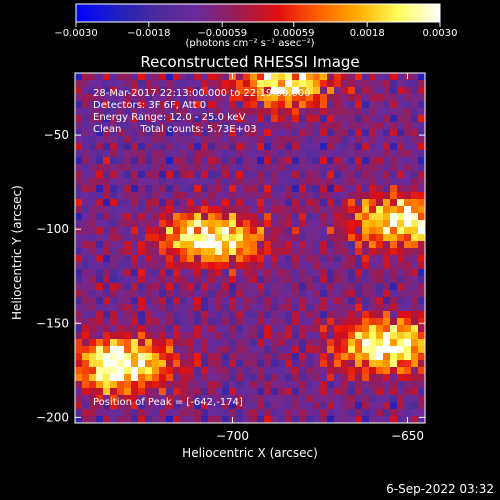 This screenshot has height=500, width=500. I want to click on colorbar-tick-label: 0.00059, so click(293, 33).